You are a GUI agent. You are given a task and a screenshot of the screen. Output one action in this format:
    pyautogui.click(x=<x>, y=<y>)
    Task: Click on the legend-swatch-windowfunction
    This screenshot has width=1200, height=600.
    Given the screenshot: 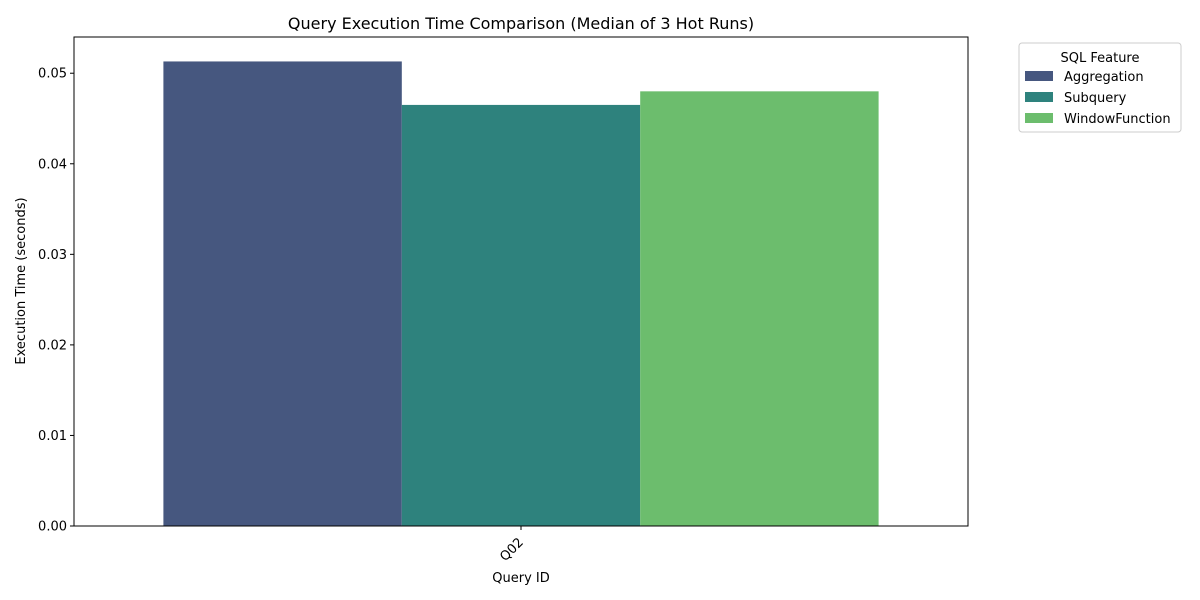 What is the action you would take?
    pyautogui.click(x=1039, y=118)
    